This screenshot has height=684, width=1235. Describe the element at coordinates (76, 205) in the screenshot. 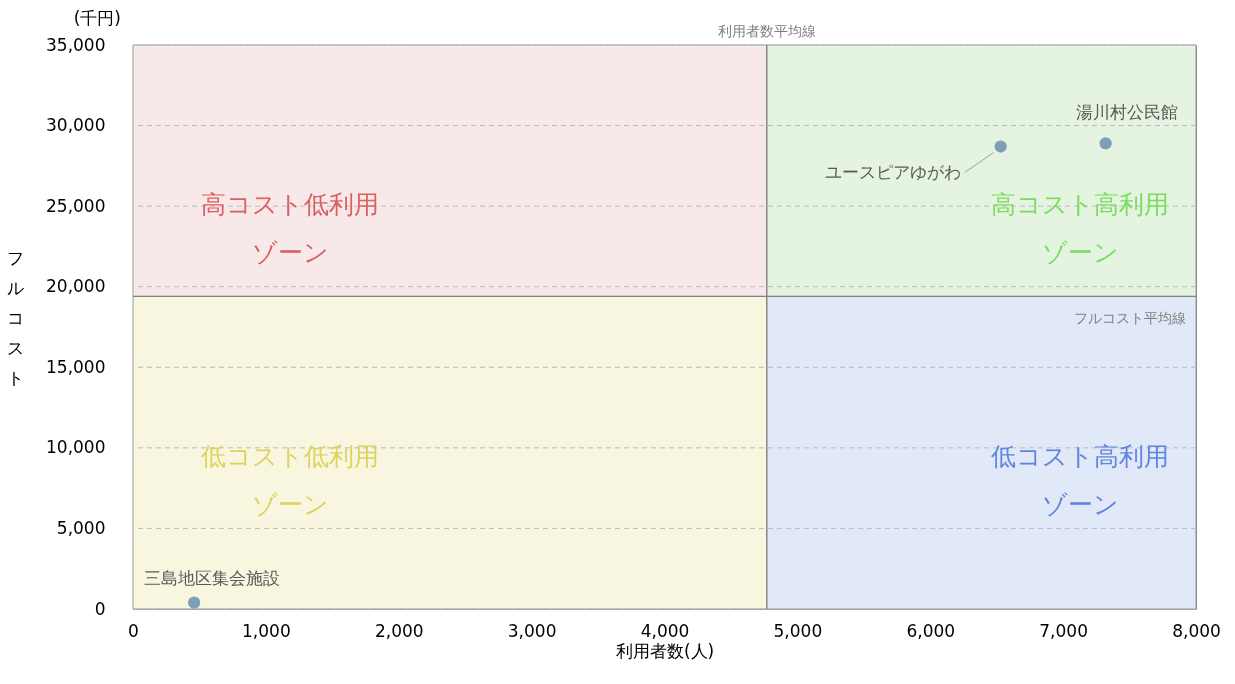

I see `y-tick-label: 25,000` at that location.